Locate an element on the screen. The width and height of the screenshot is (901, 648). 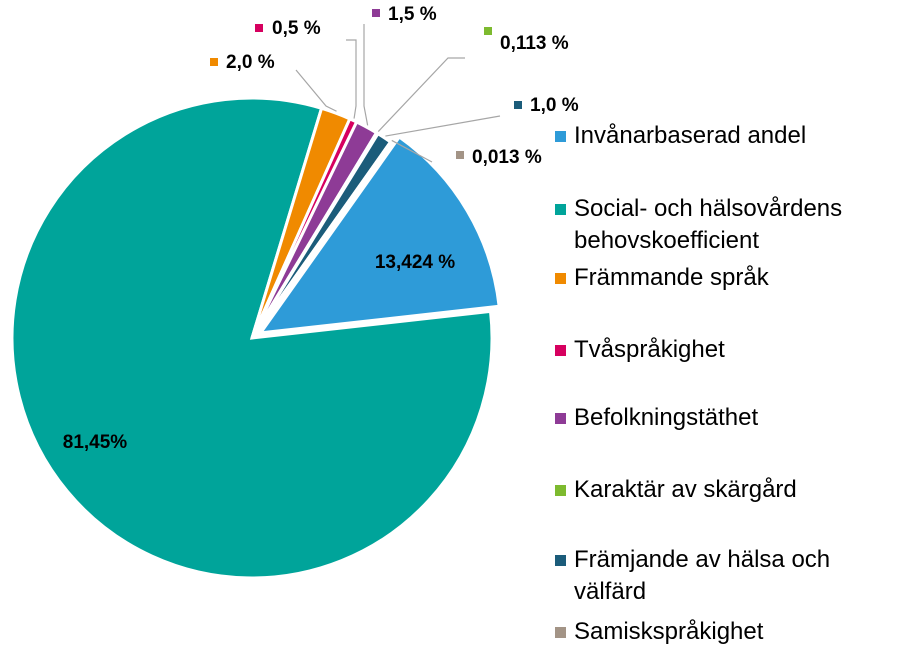
legend-label: Befolkningstäthet is located at coordinates (666, 417).